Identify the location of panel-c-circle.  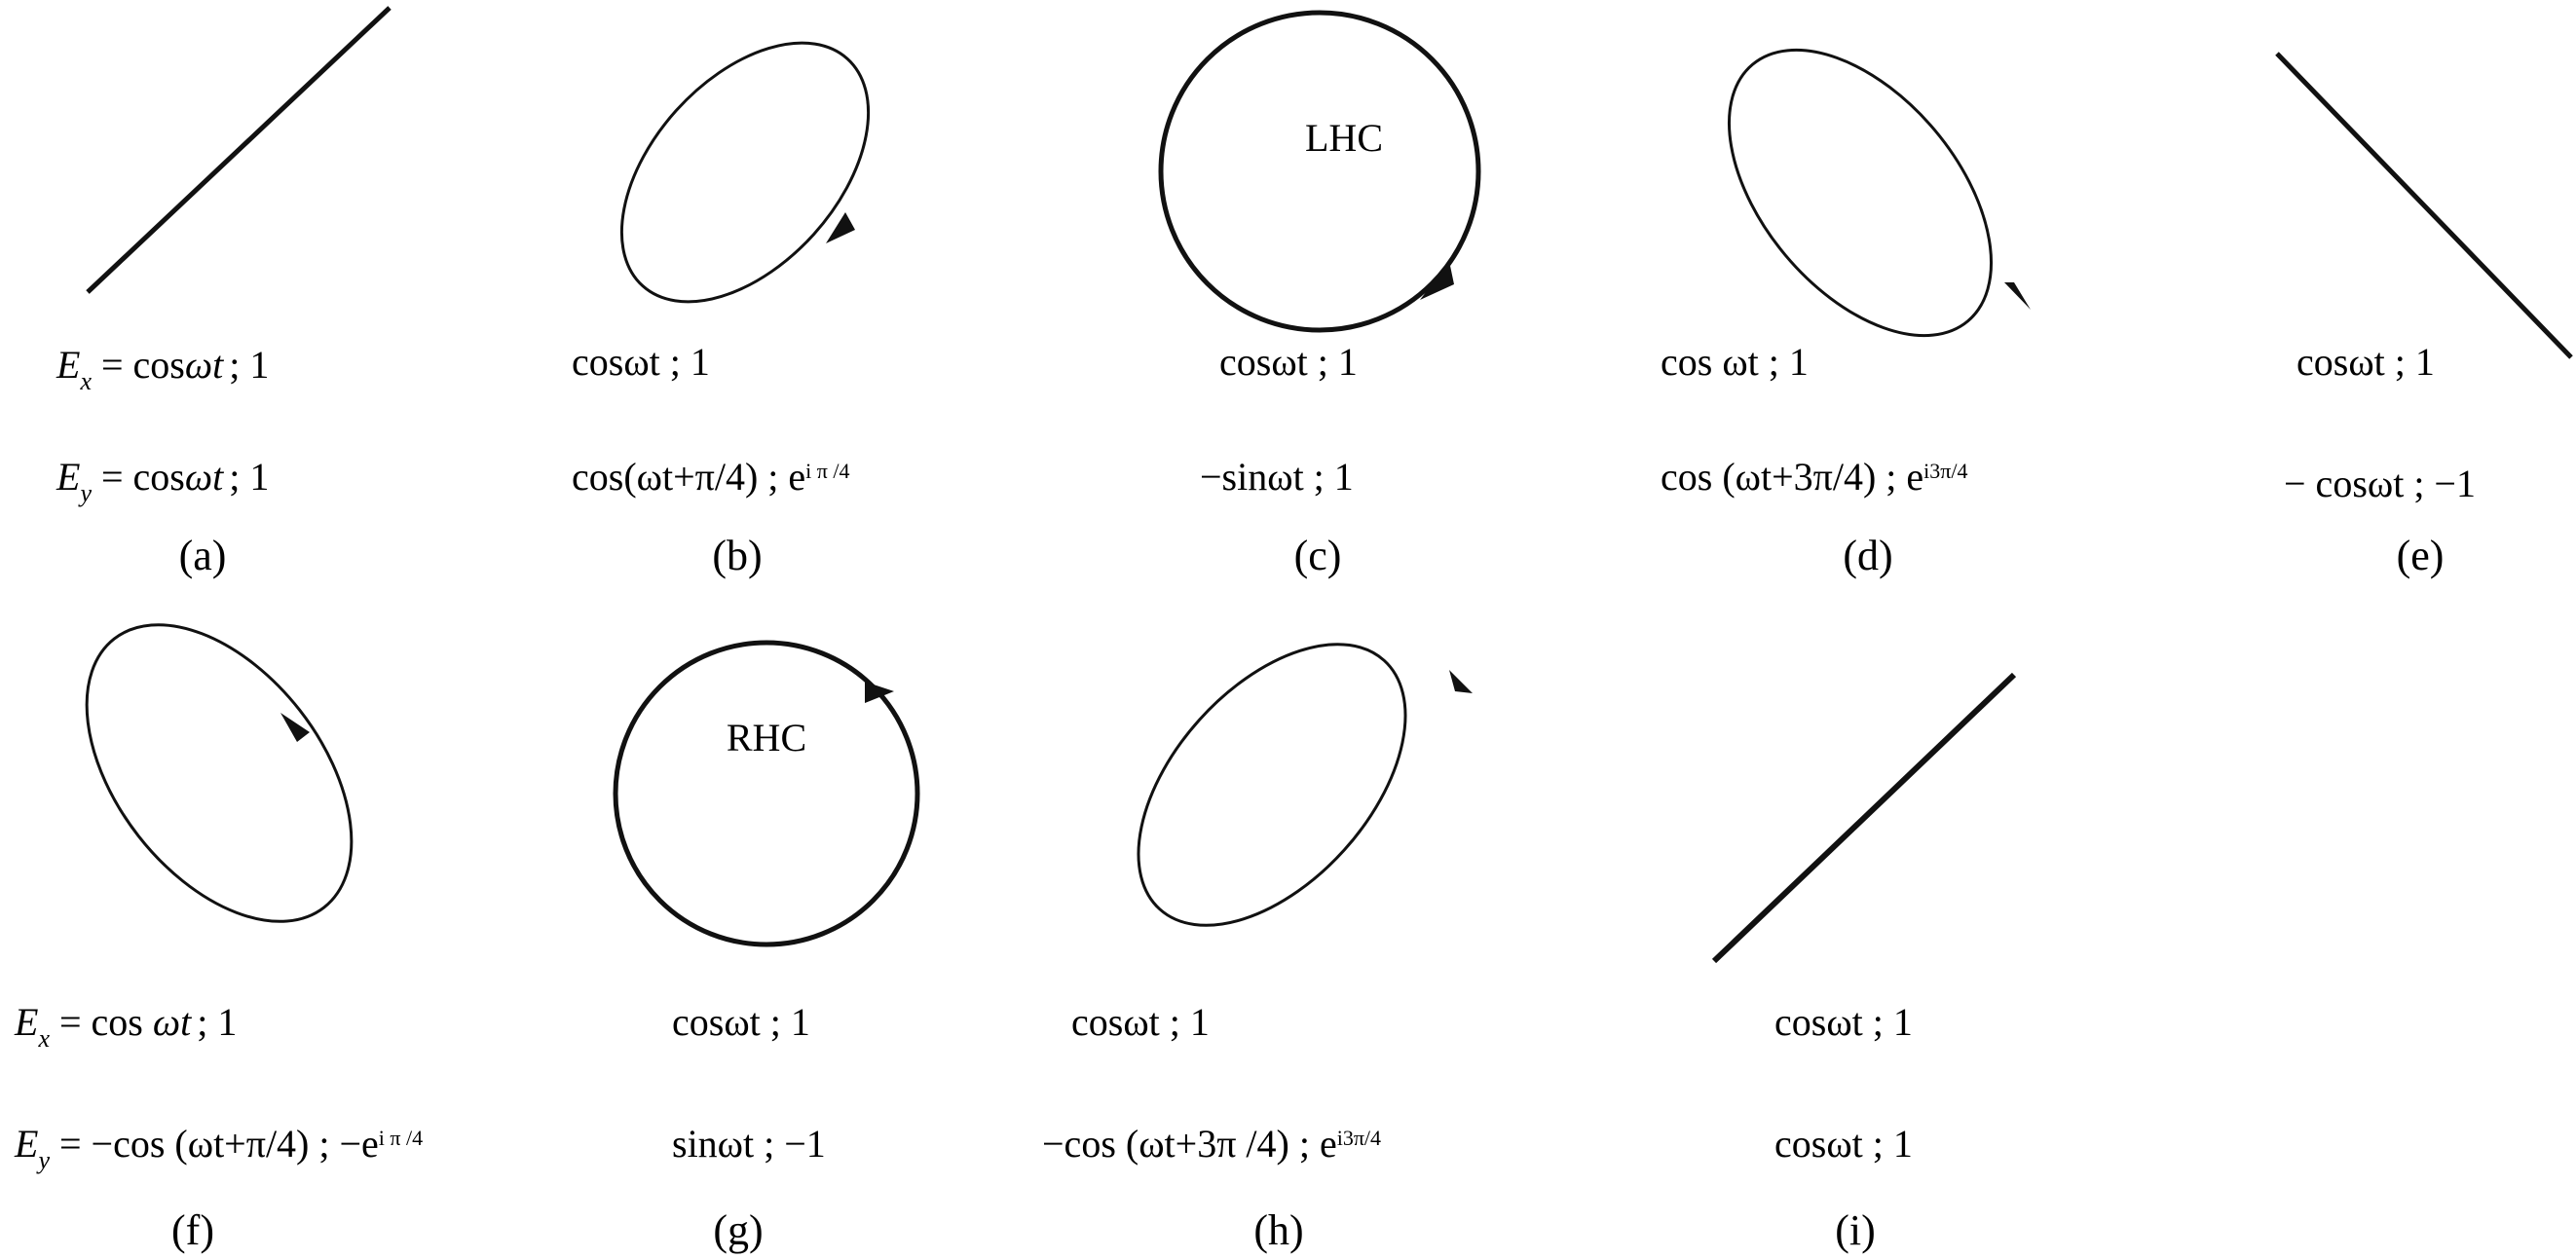
(1319, 171).